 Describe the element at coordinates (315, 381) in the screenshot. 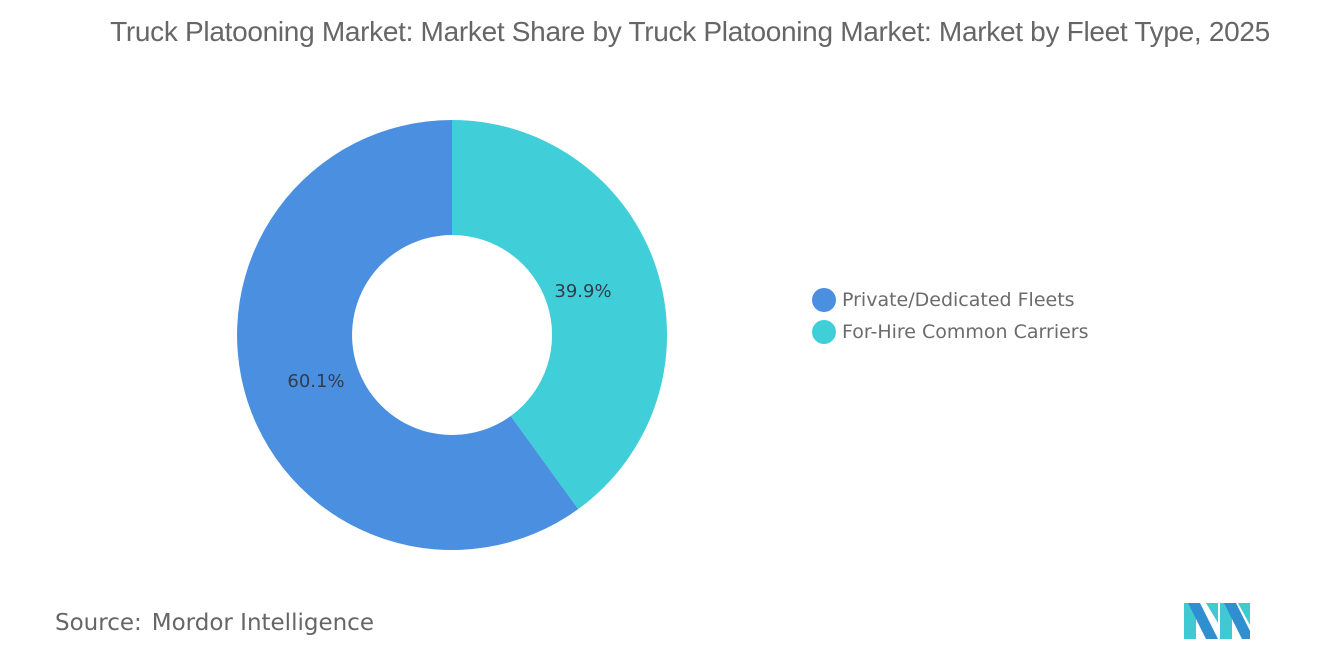

I see `label-private: 60.1%` at that location.